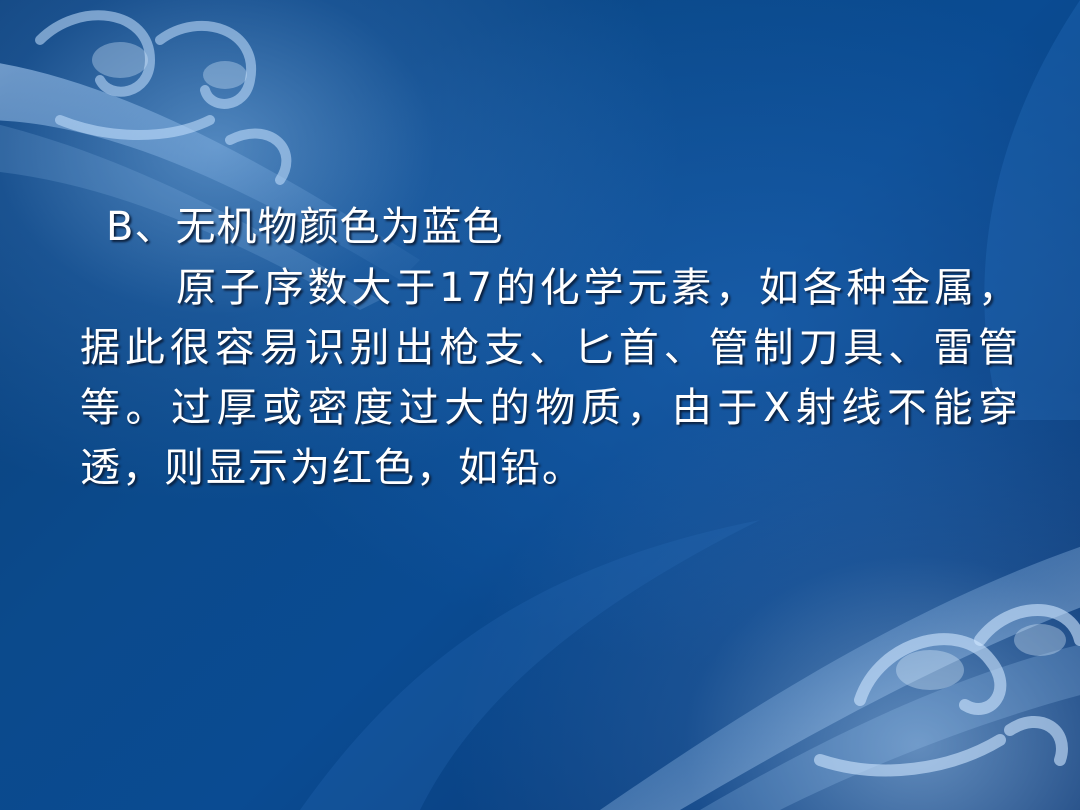 Image resolution: width=1080 pixels, height=810 pixels. Describe the element at coordinates (163, 97) in the screenshot. I see `top-left-scroll-ornament` at that location.